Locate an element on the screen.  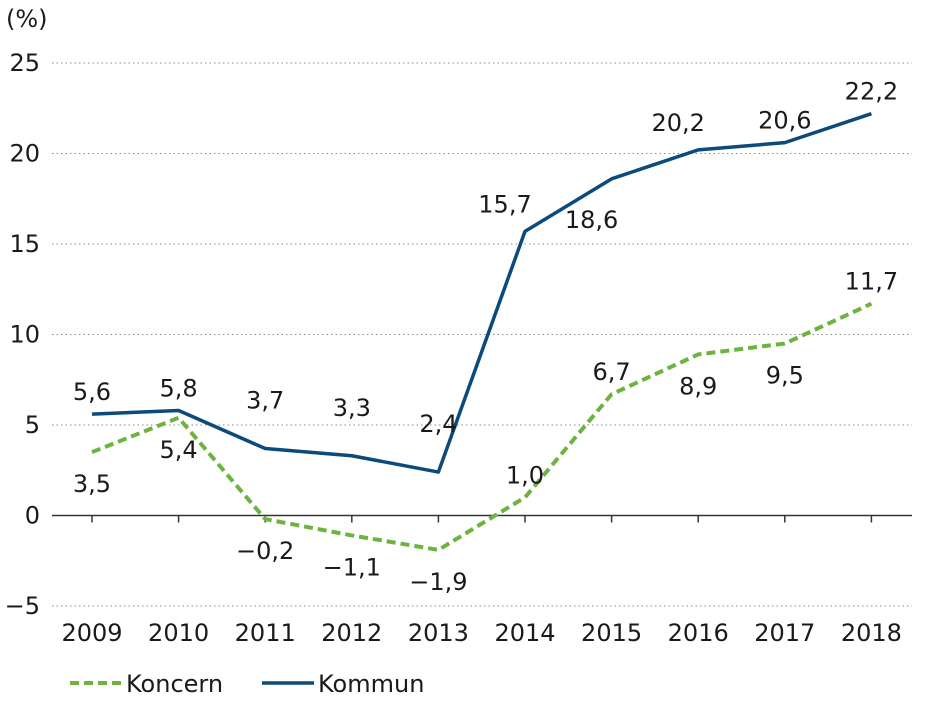
x-tick-label: 2016 is located at coordinates (698, 633).